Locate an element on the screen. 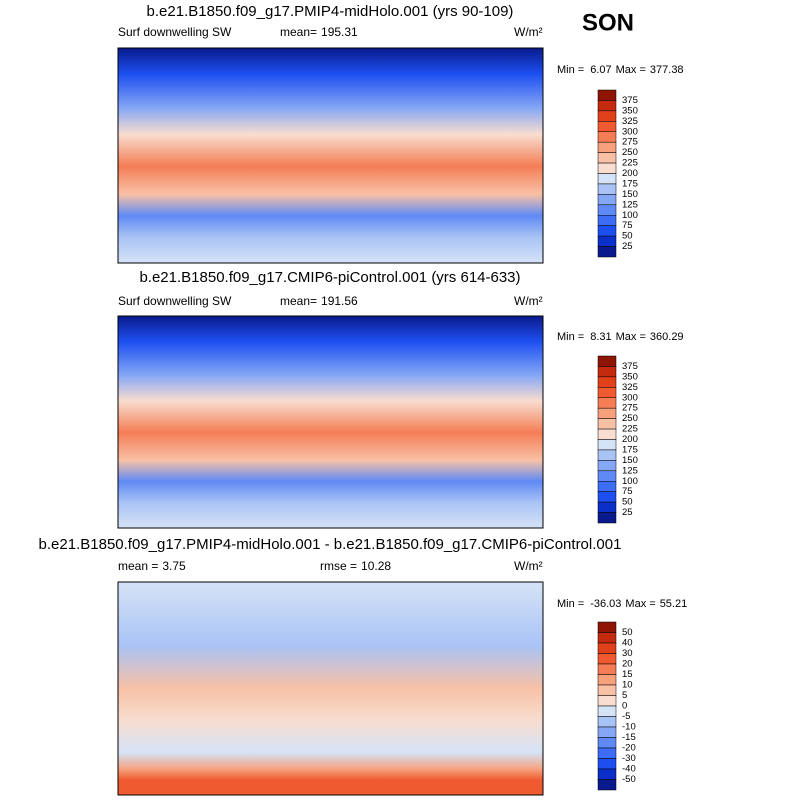 This screenshot has height=805, width=800. stat: mean= 191.56 is located at coordinates (319, 301).